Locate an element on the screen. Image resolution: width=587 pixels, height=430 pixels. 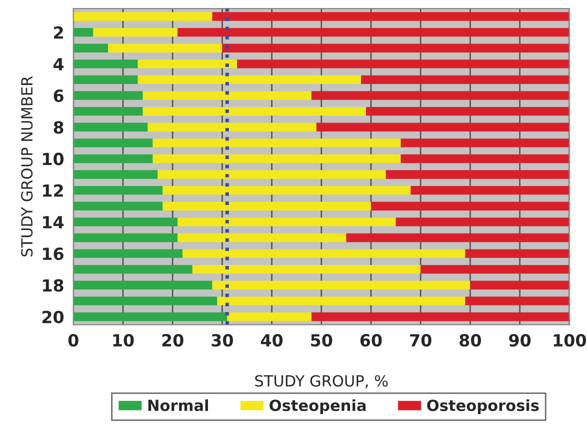
y-tick-label: 20 is located at coordinates (53, 317).